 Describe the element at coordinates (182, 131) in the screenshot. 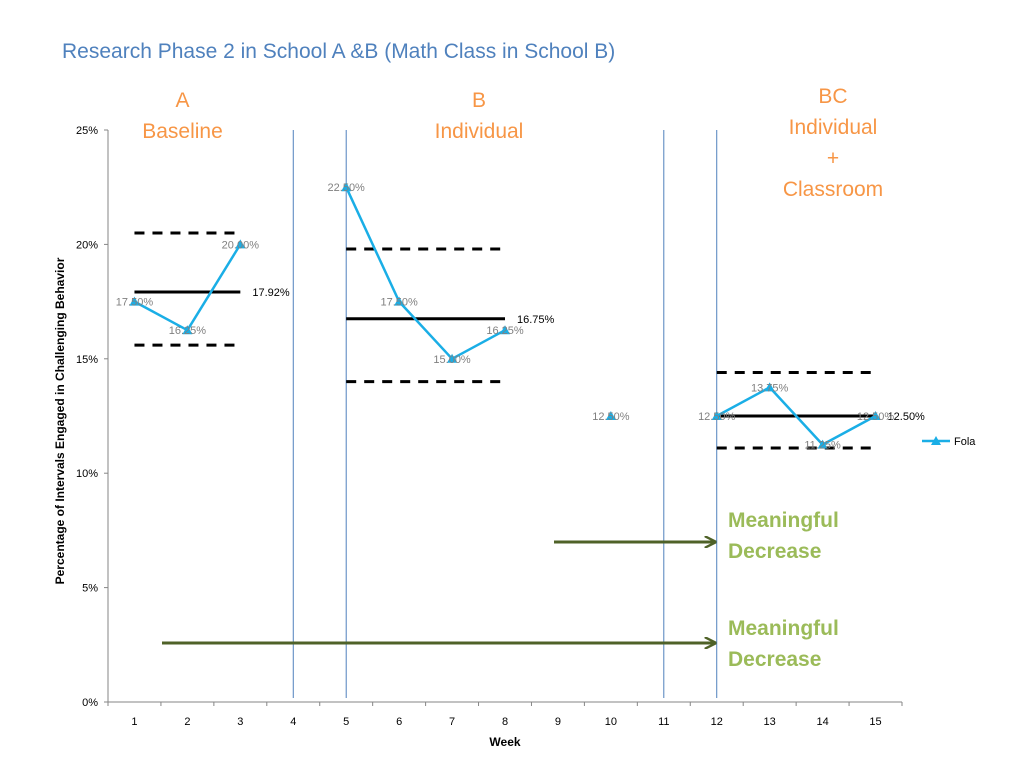

I see `phase-a-name: Baseline` at that location.